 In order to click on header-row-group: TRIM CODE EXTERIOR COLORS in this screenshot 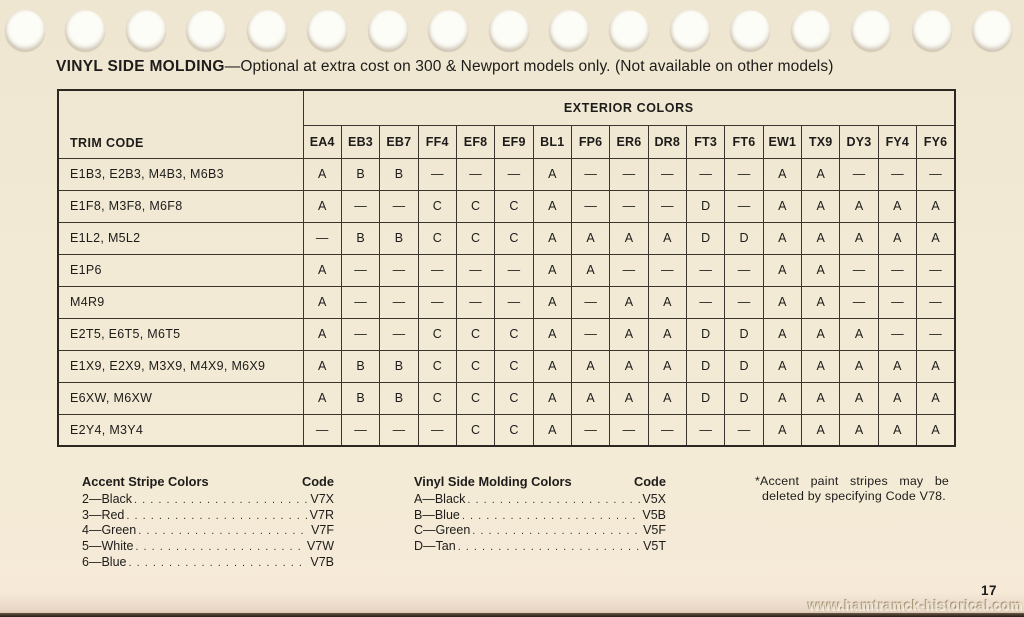, I will do `click(506, 124)`.